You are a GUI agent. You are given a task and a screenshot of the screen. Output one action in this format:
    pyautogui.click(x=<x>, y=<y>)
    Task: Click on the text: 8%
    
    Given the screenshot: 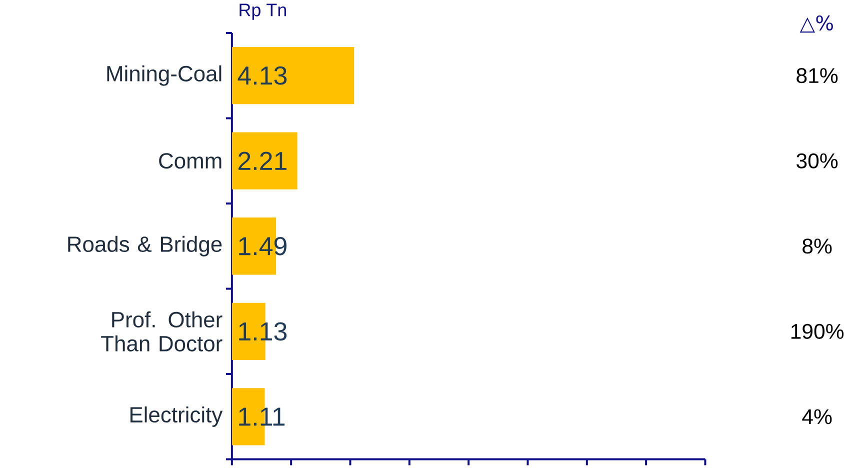 What is the action you would take?
    pyautogui.click(x=817, y=246)
    